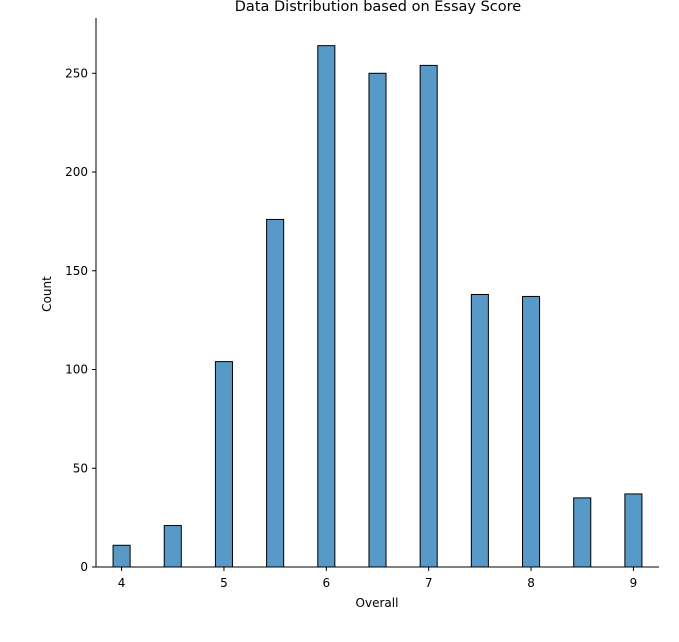  Describe the element at coordinates (76, 73) in the screenshot. I see `y-tick-label: 250` at that location.